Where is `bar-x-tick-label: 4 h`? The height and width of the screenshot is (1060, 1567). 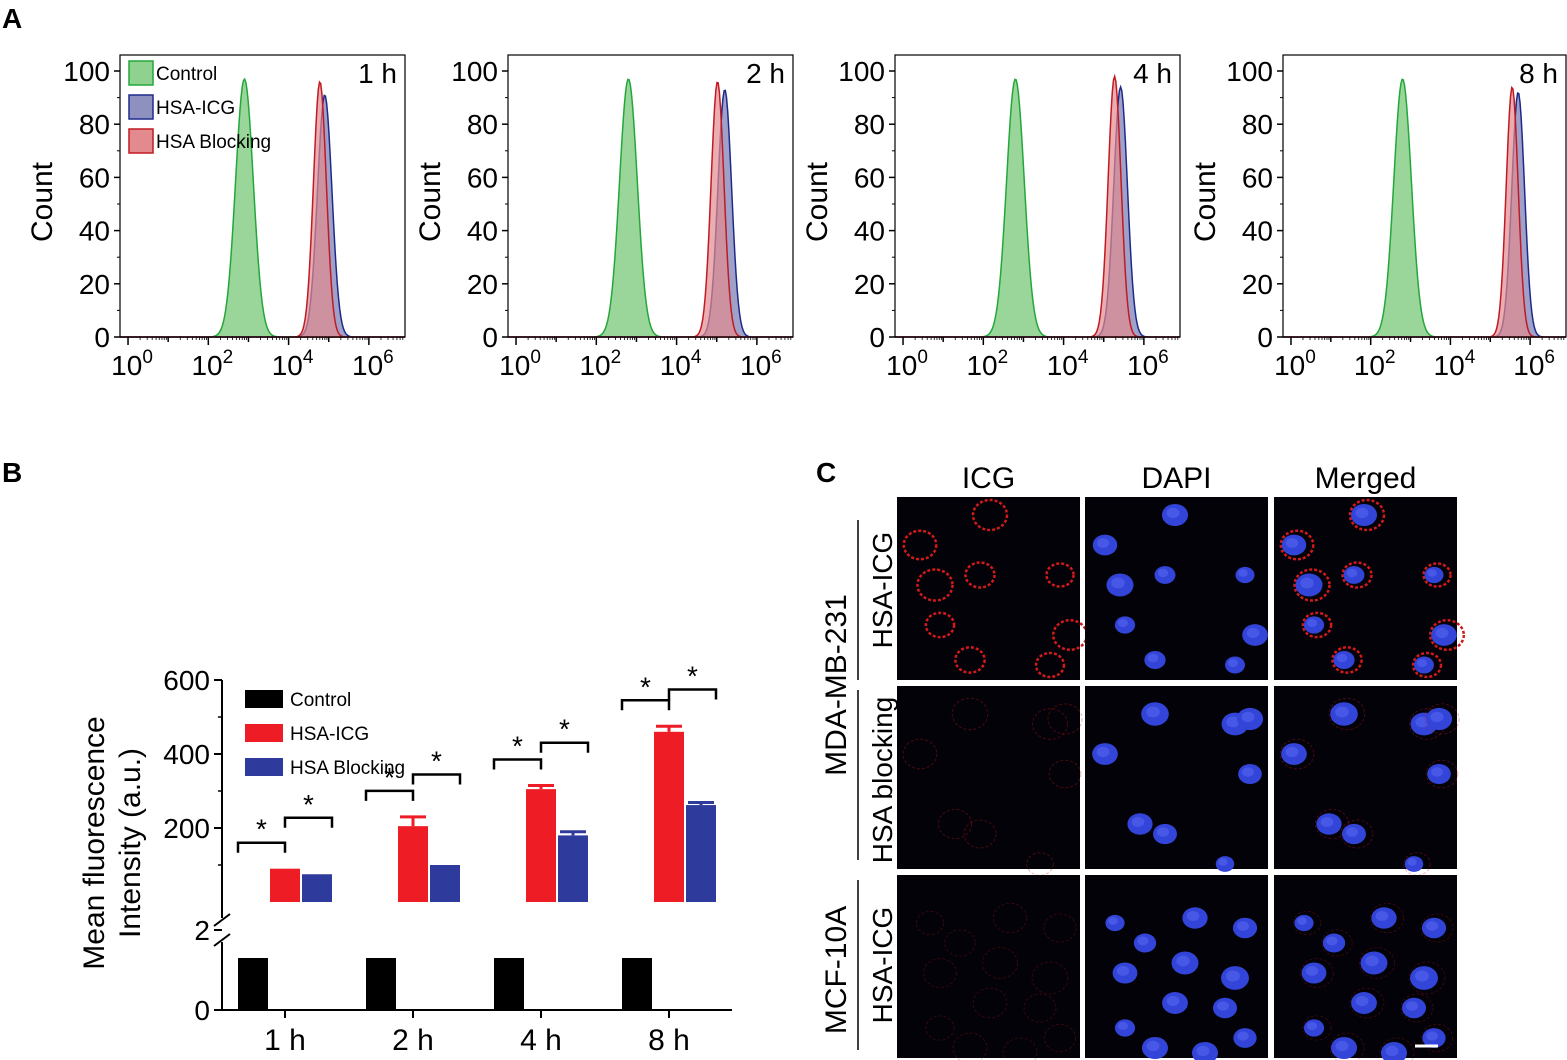 bar-x-tick-label: 4 h is located at coordinates (541, 1040).